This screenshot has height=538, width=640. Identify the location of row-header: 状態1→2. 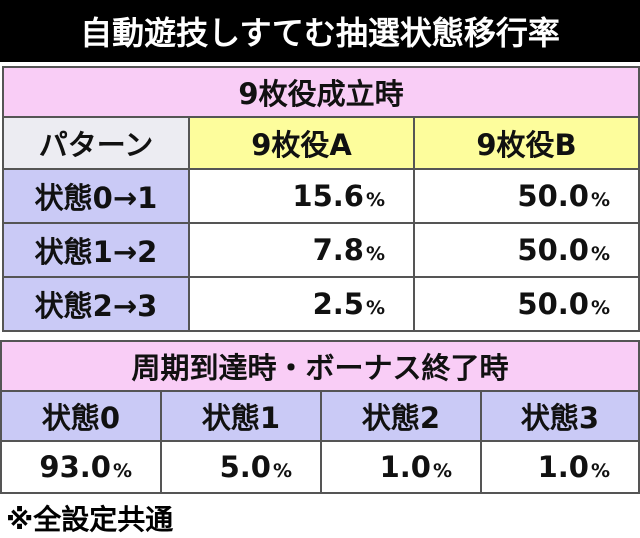
(96, 250).